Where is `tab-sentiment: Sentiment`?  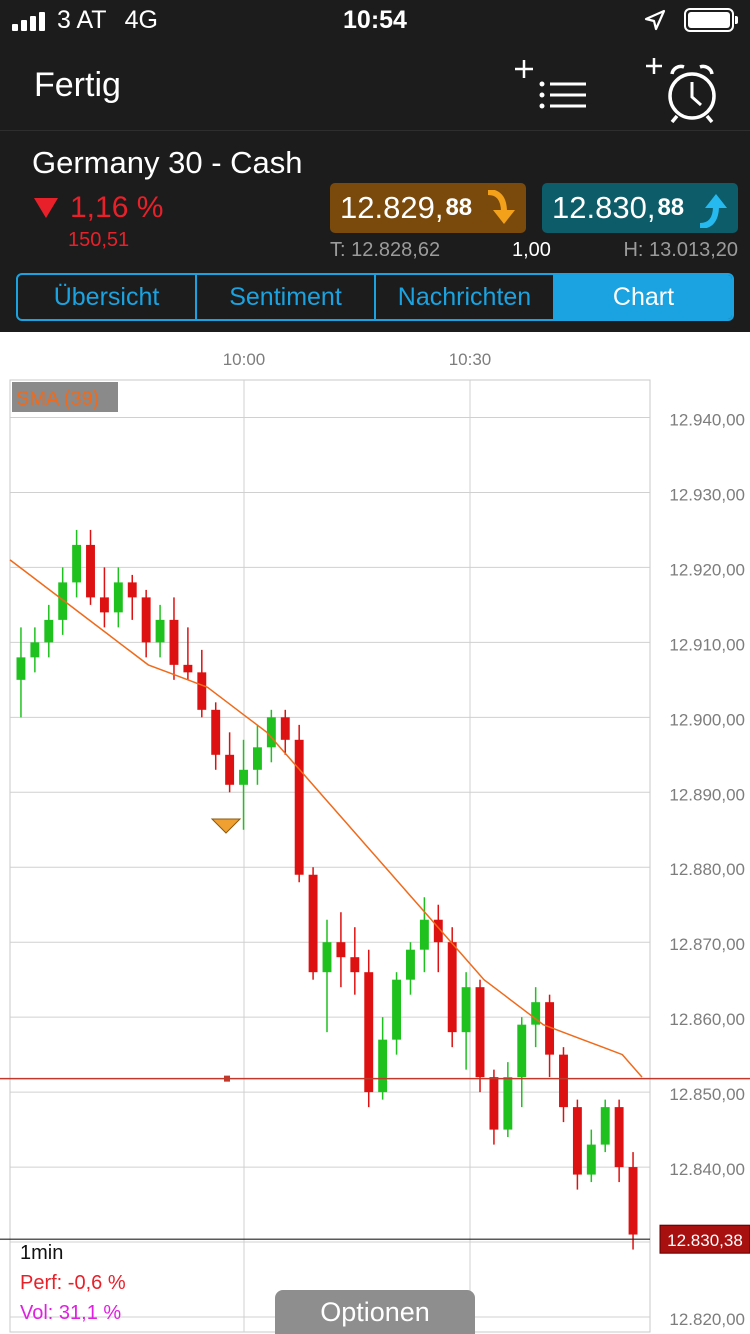
tab-sentiment: Sentiment is located at coordinates (286, 297).